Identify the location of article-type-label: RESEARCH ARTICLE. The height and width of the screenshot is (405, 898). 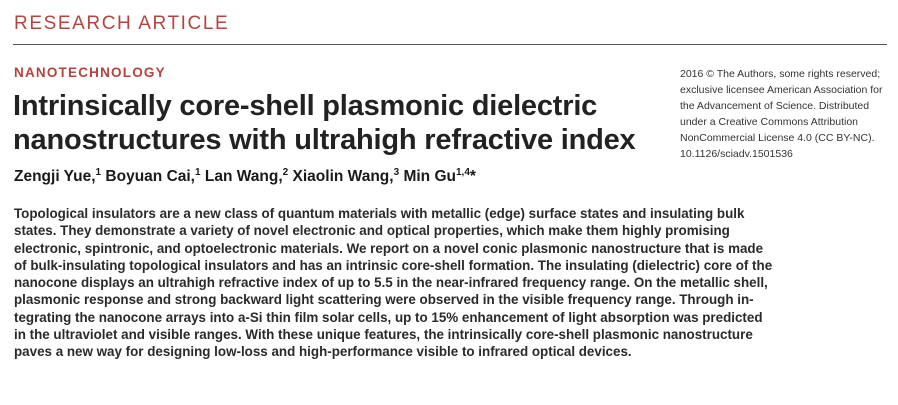
(122, 23).